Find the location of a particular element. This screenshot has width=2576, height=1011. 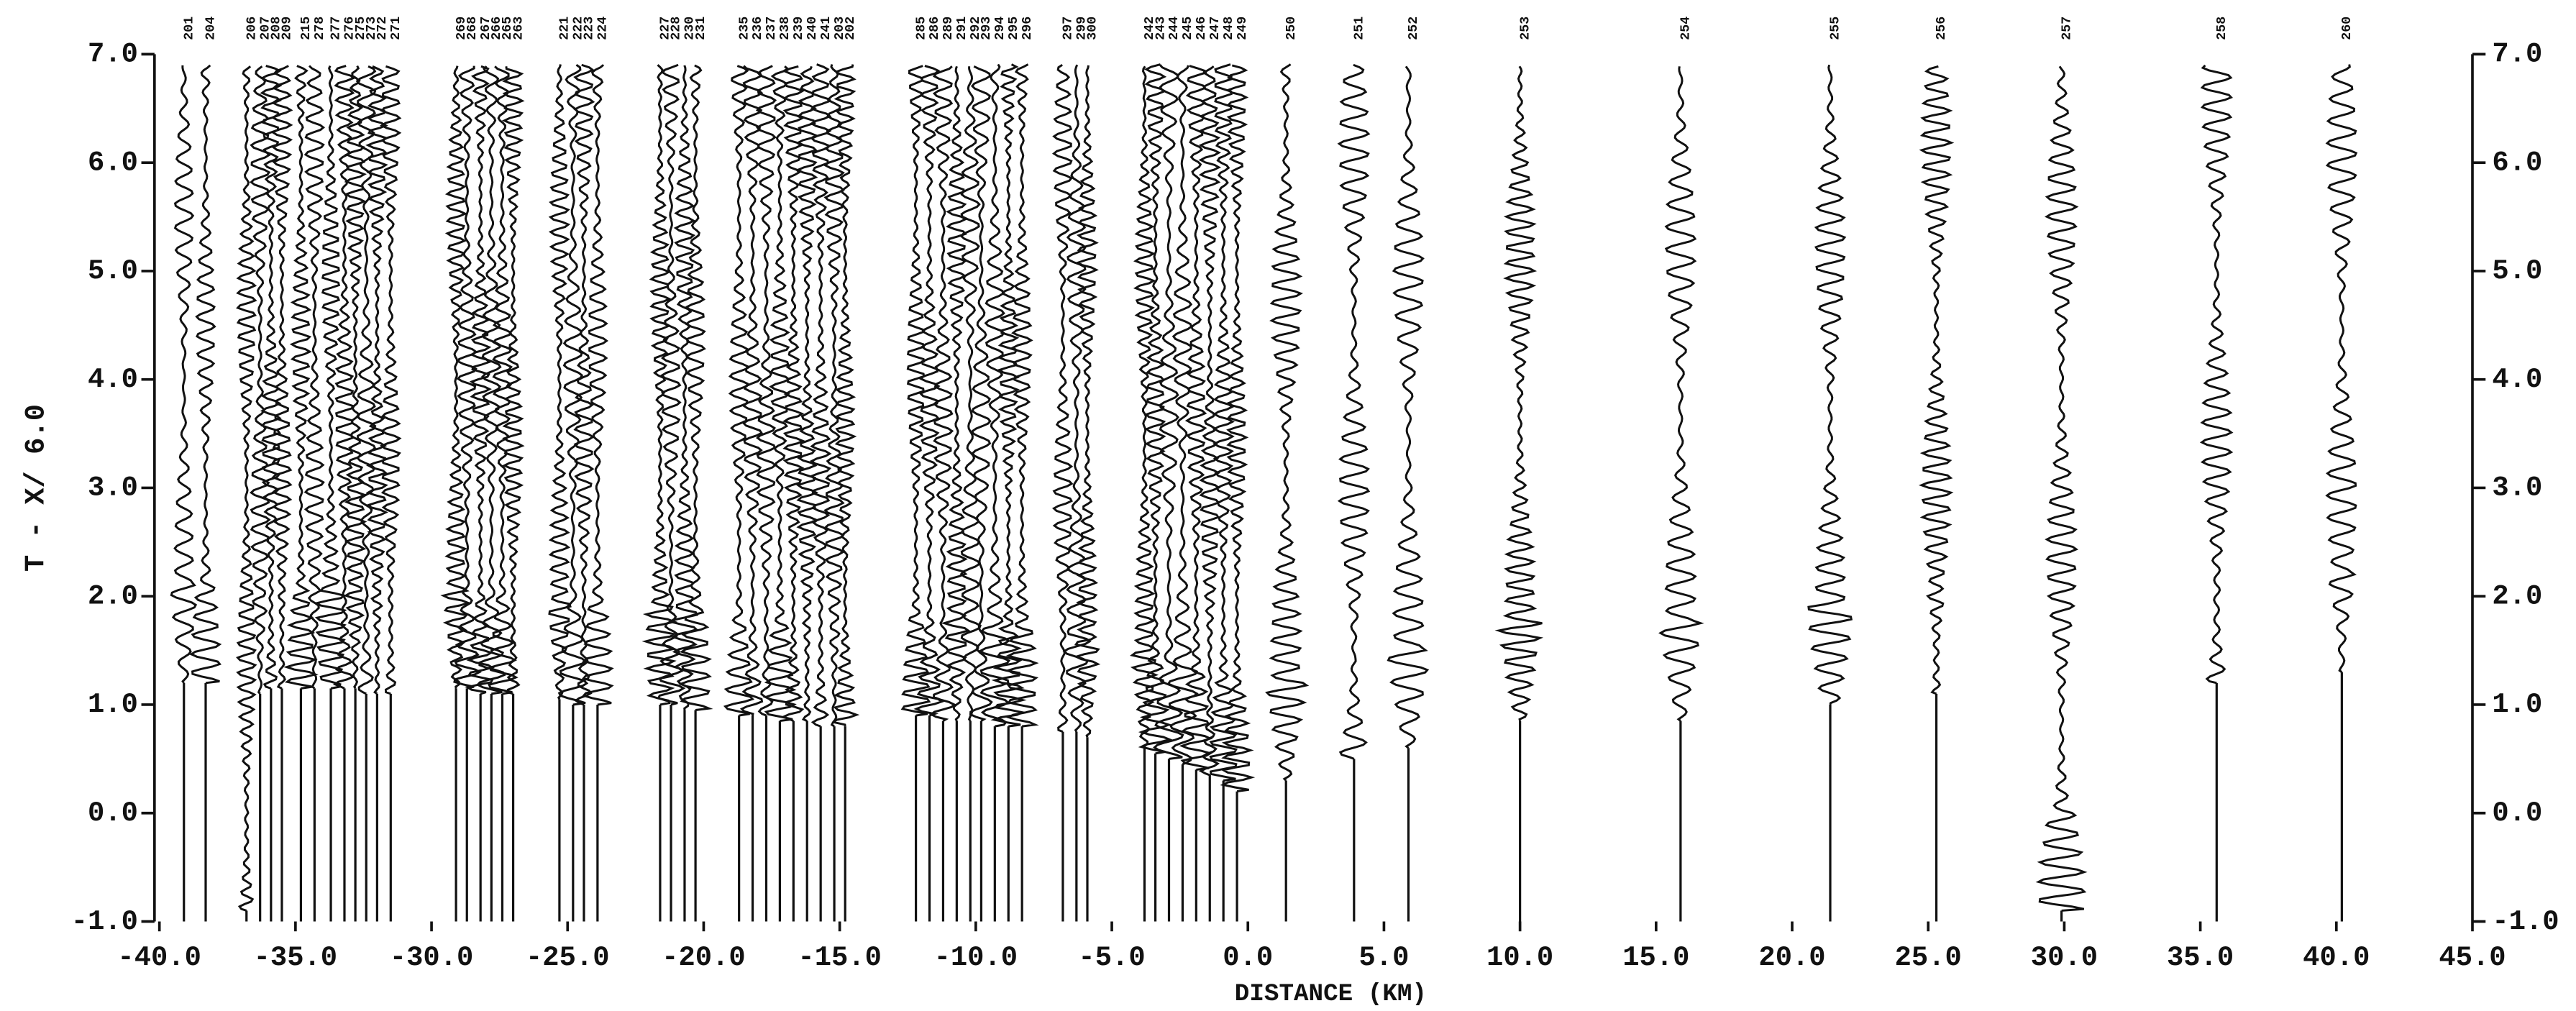

trace-label: 295 is located at coordinates (1014, 28).